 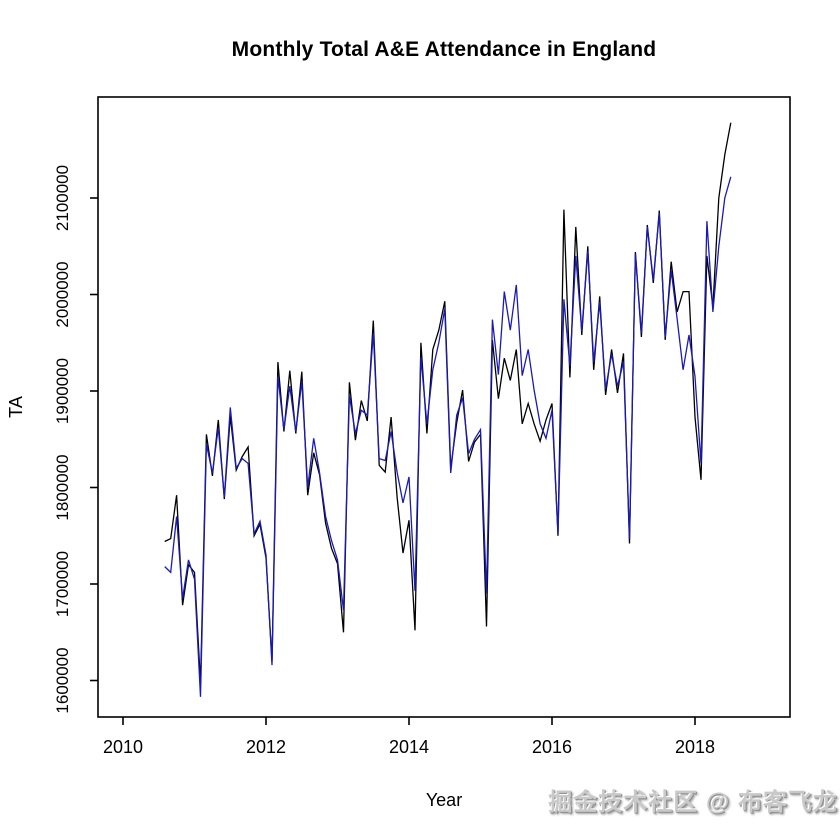 What do you see at coordinates (444, 800) in the screenshot?
I see `x-axis-title: Year` at bounding box center [444, 800].